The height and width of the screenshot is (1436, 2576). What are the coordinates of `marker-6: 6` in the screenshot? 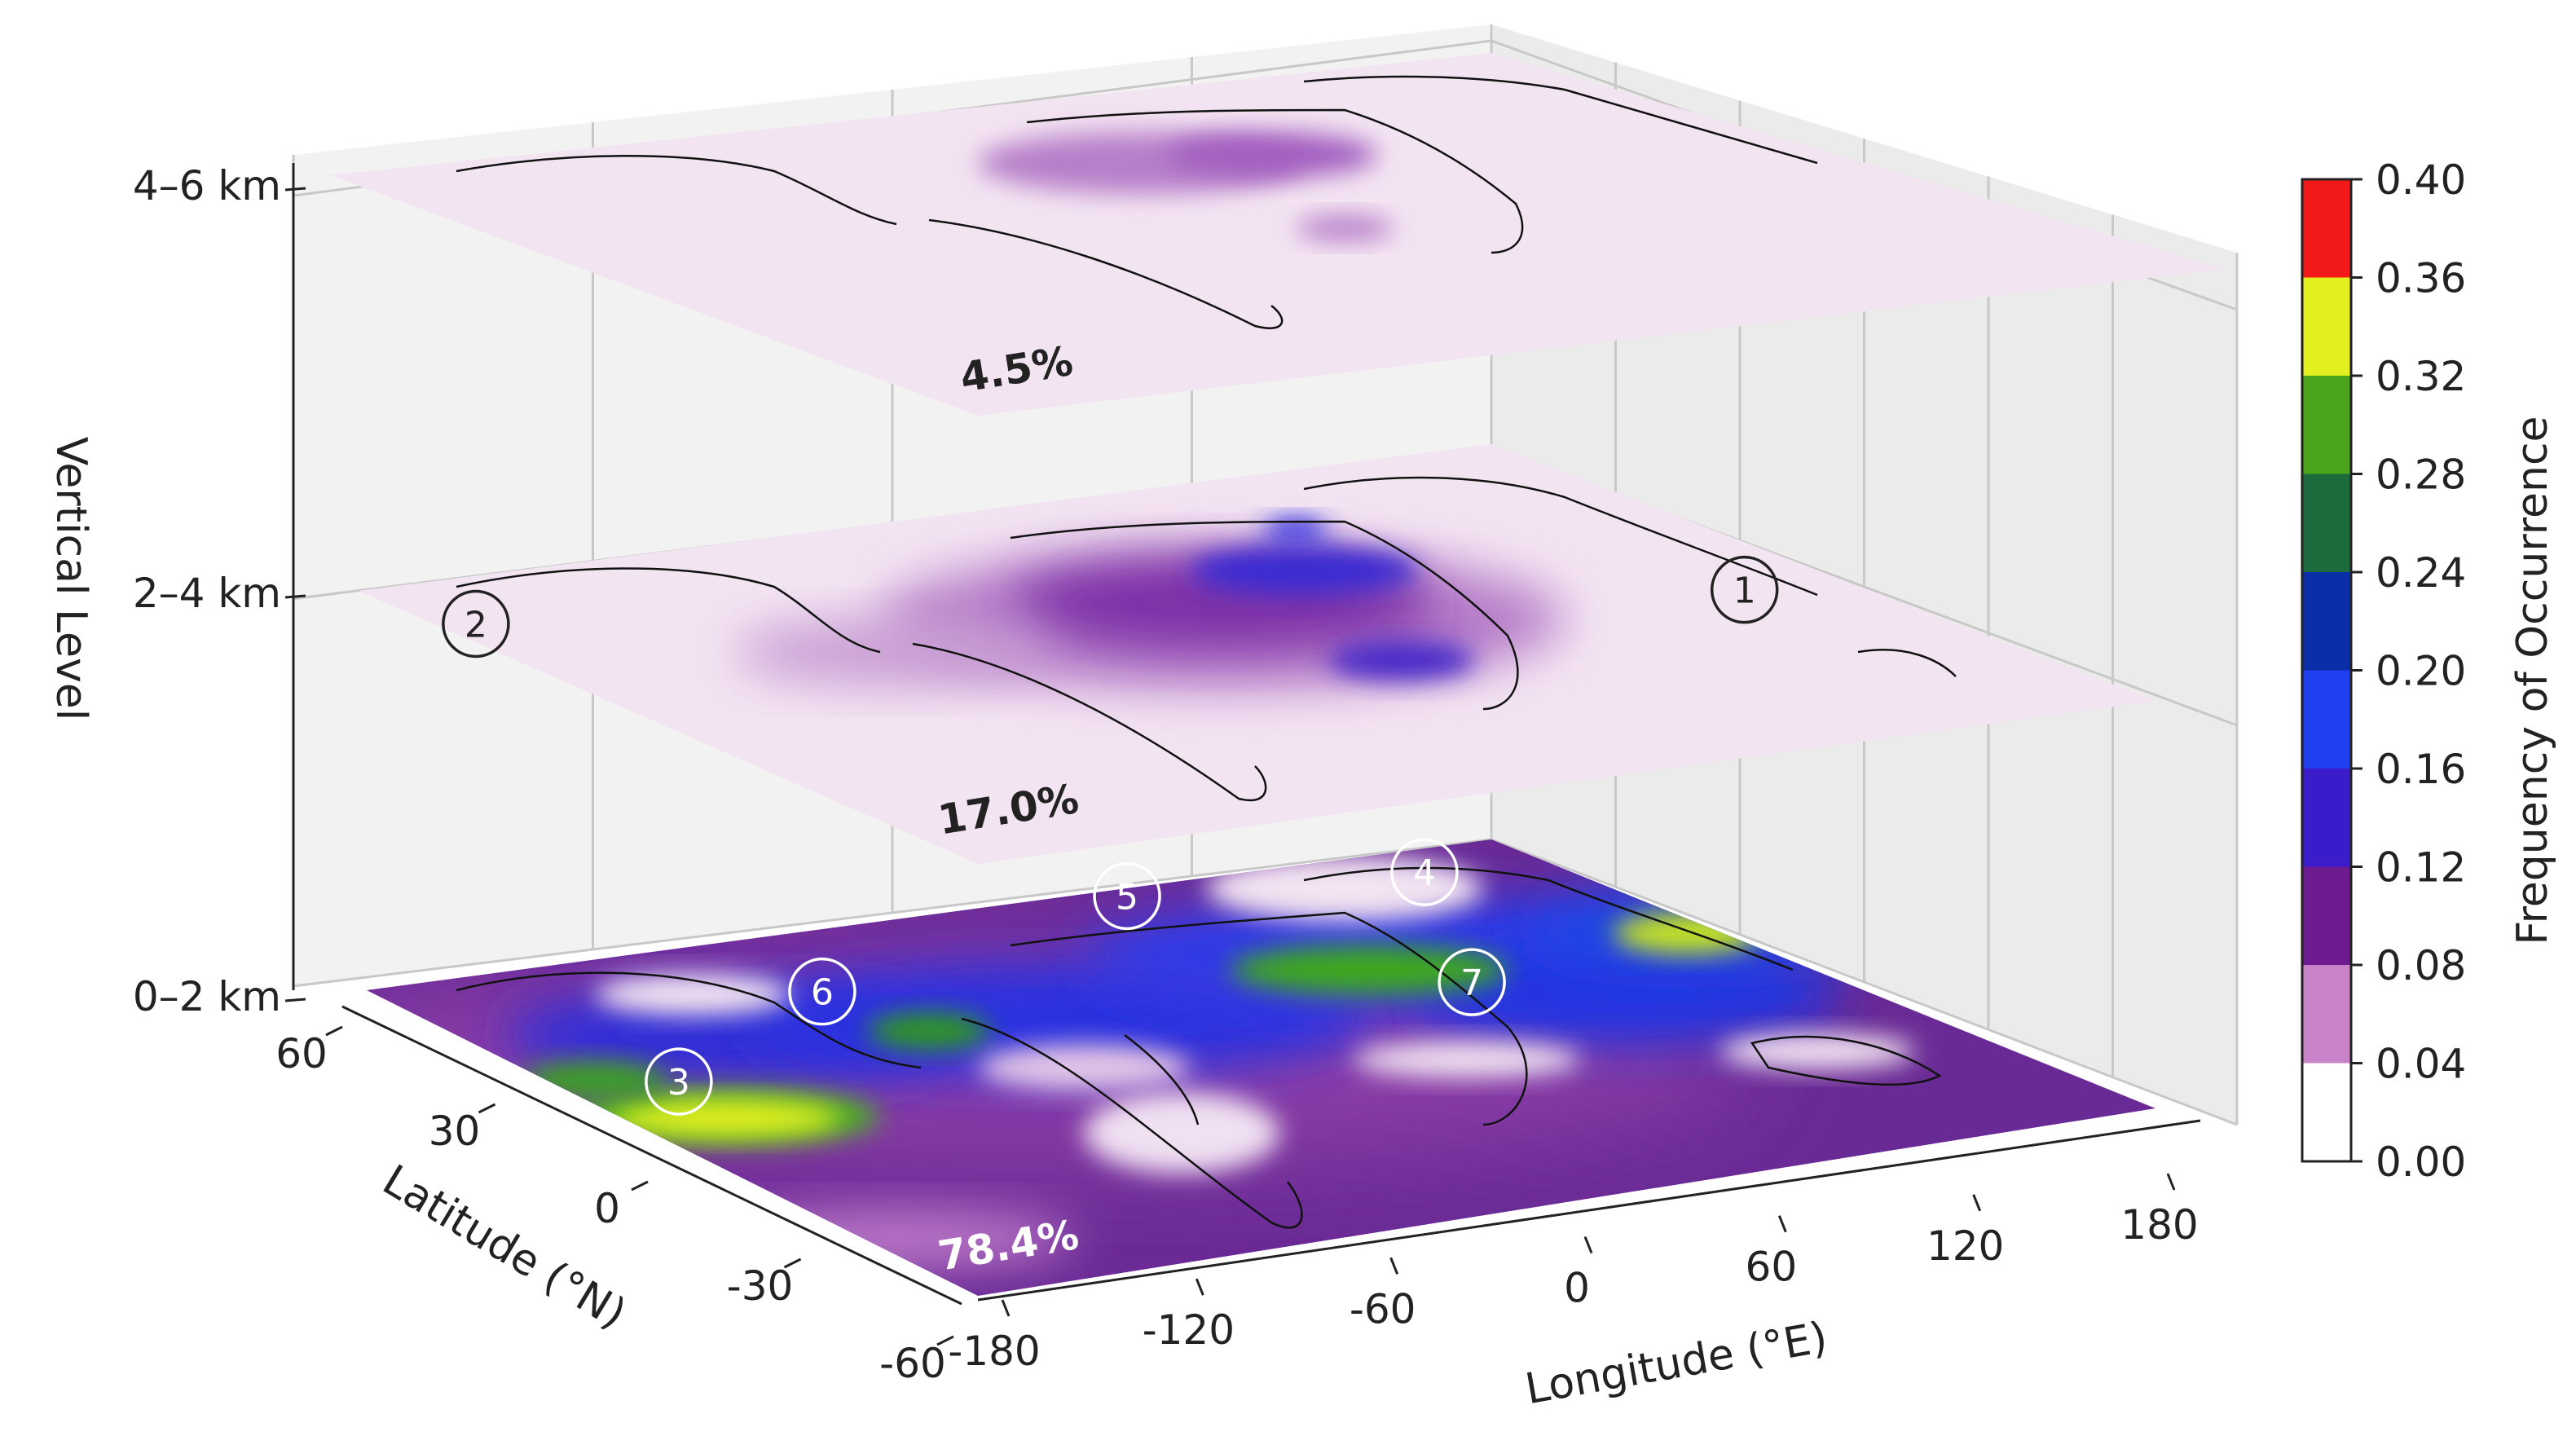 It's located at (822, 991).